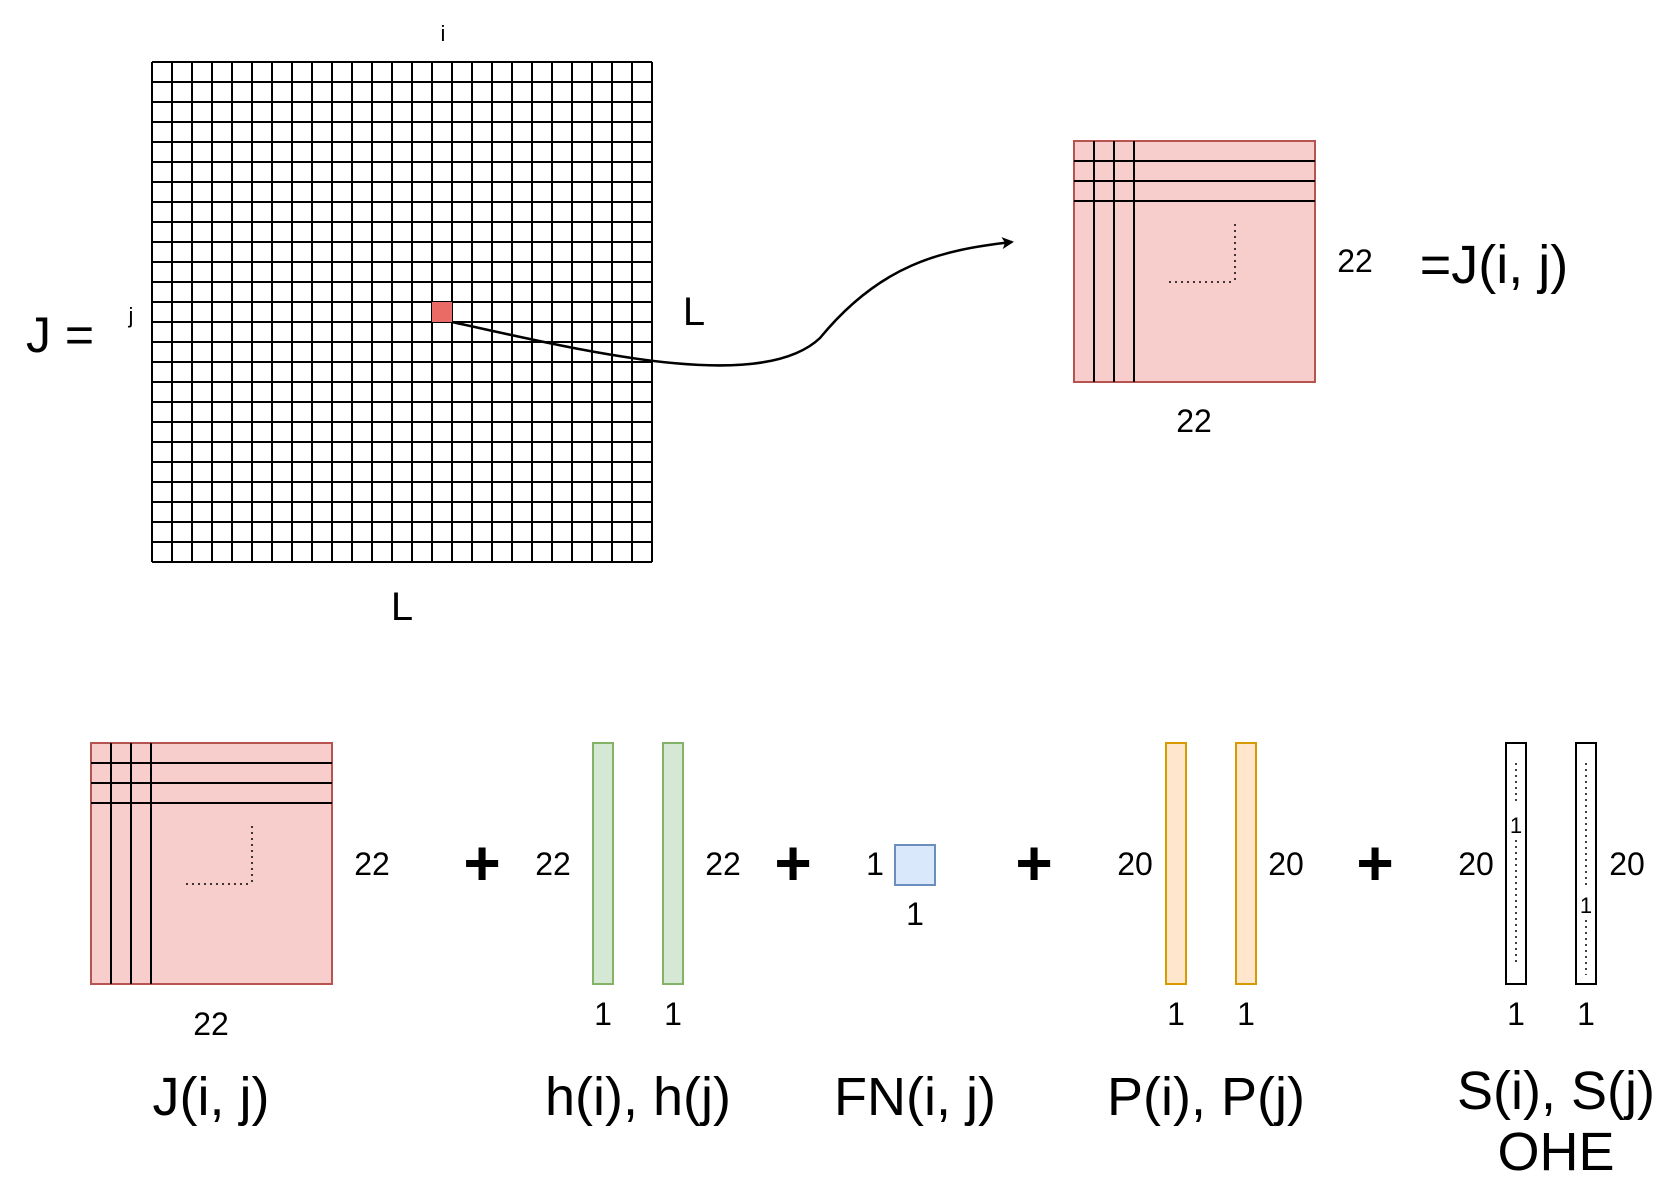 The image size is (1672, 1190). I want to click on h-i-vector, so click(603, 863).